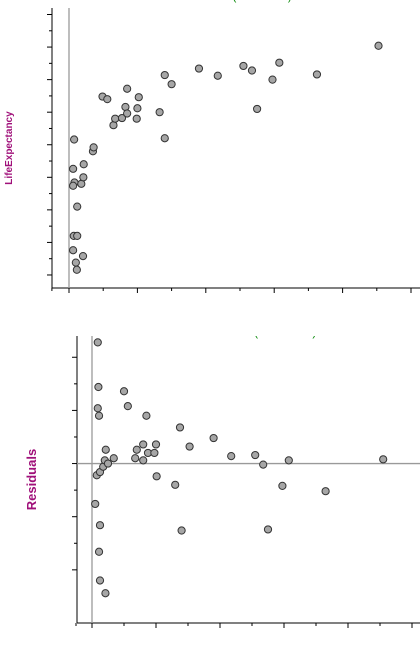  I want to click on y-axis-label: LifeExpectancy, so click(9, 148).